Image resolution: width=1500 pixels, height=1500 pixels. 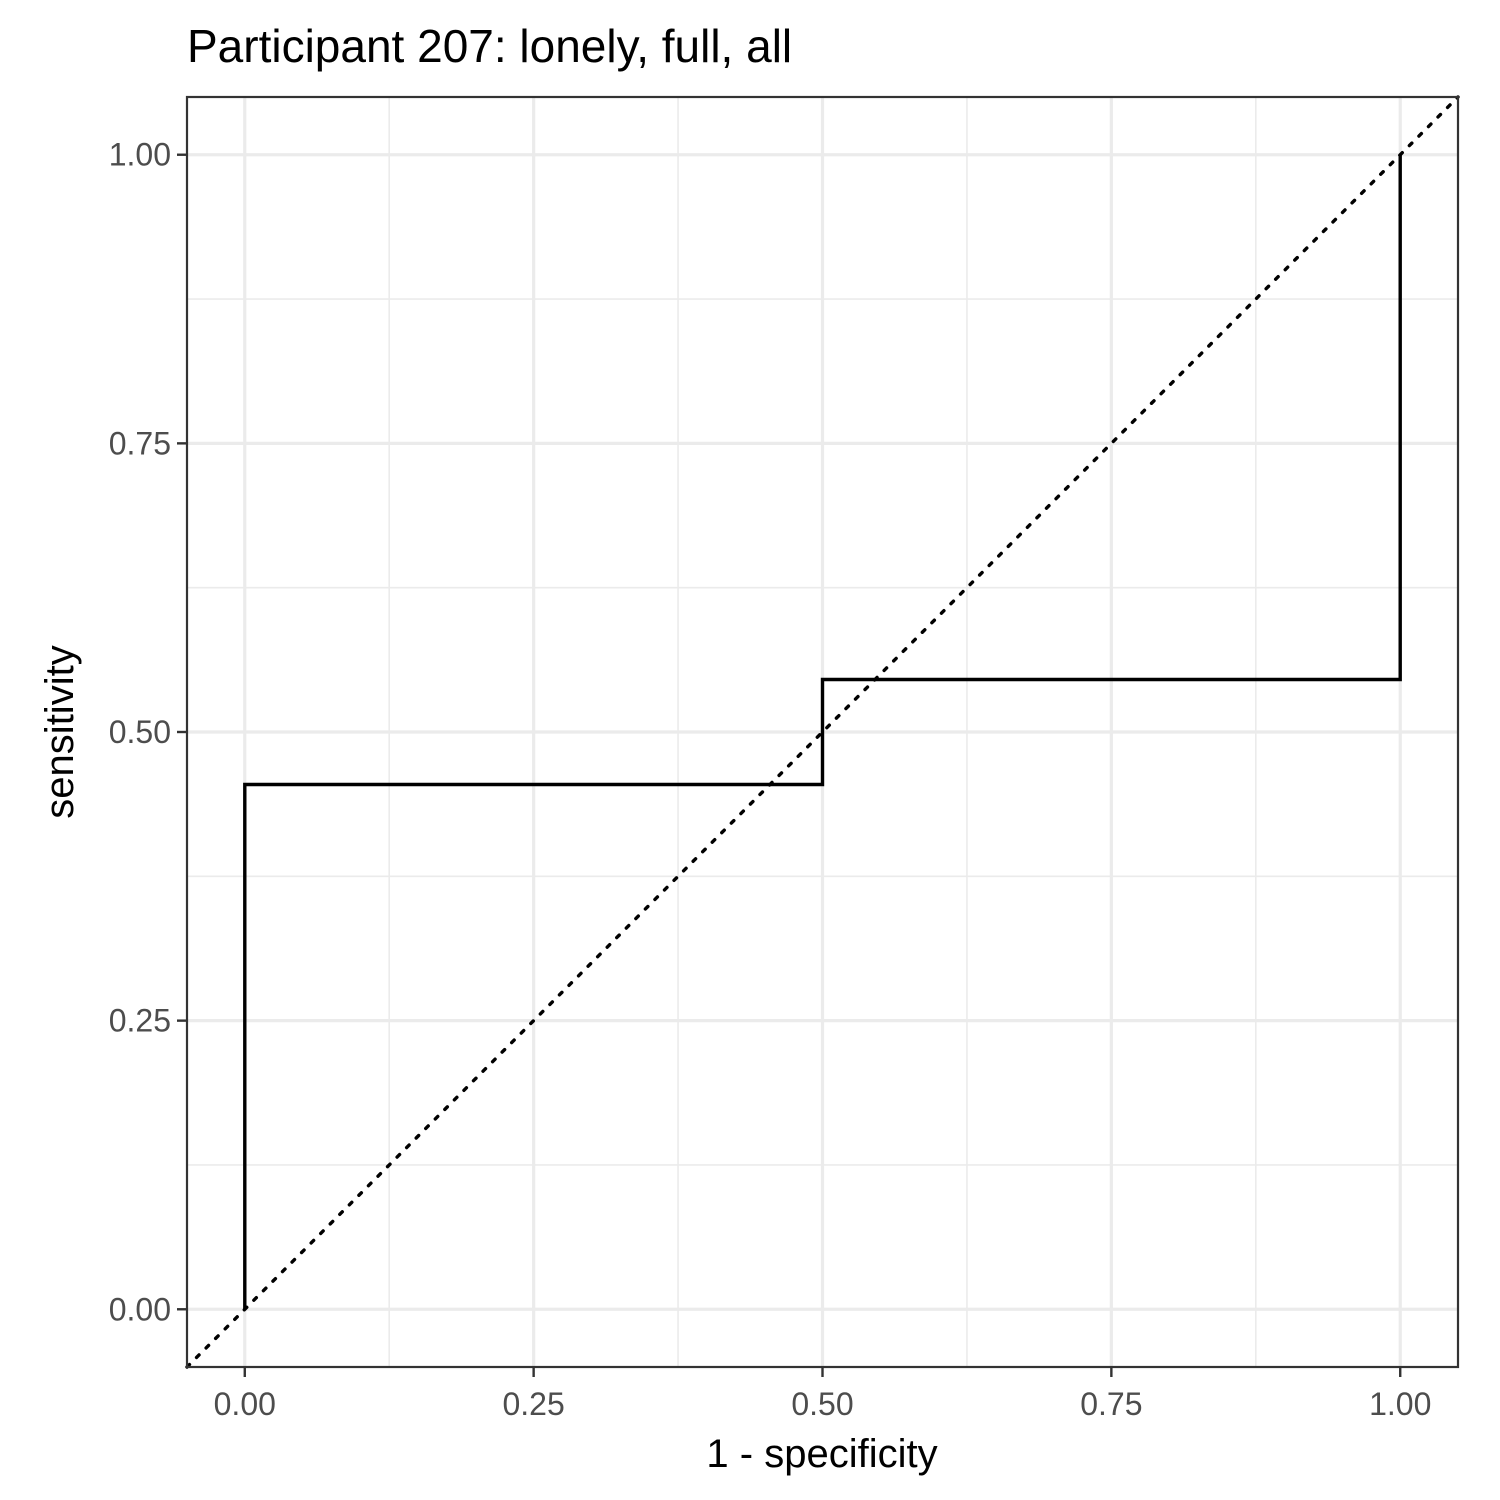 I want to click on x-axis: 0.00 0.25 0.50 0.75 1.00, so click(x=822, y=1394).